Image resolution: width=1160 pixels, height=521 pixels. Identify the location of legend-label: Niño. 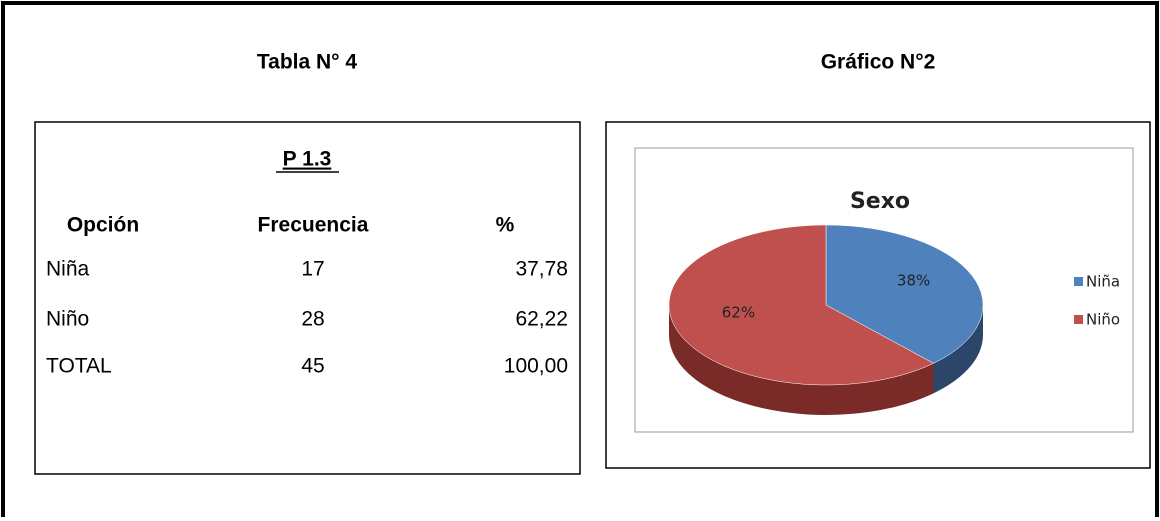
(1103, 320).